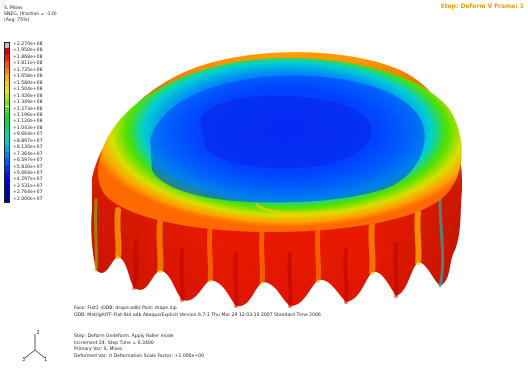  Describe the element at coordinates (28, 90) in the screenshot. I see `legend-value: +1.504e+08` at that location.